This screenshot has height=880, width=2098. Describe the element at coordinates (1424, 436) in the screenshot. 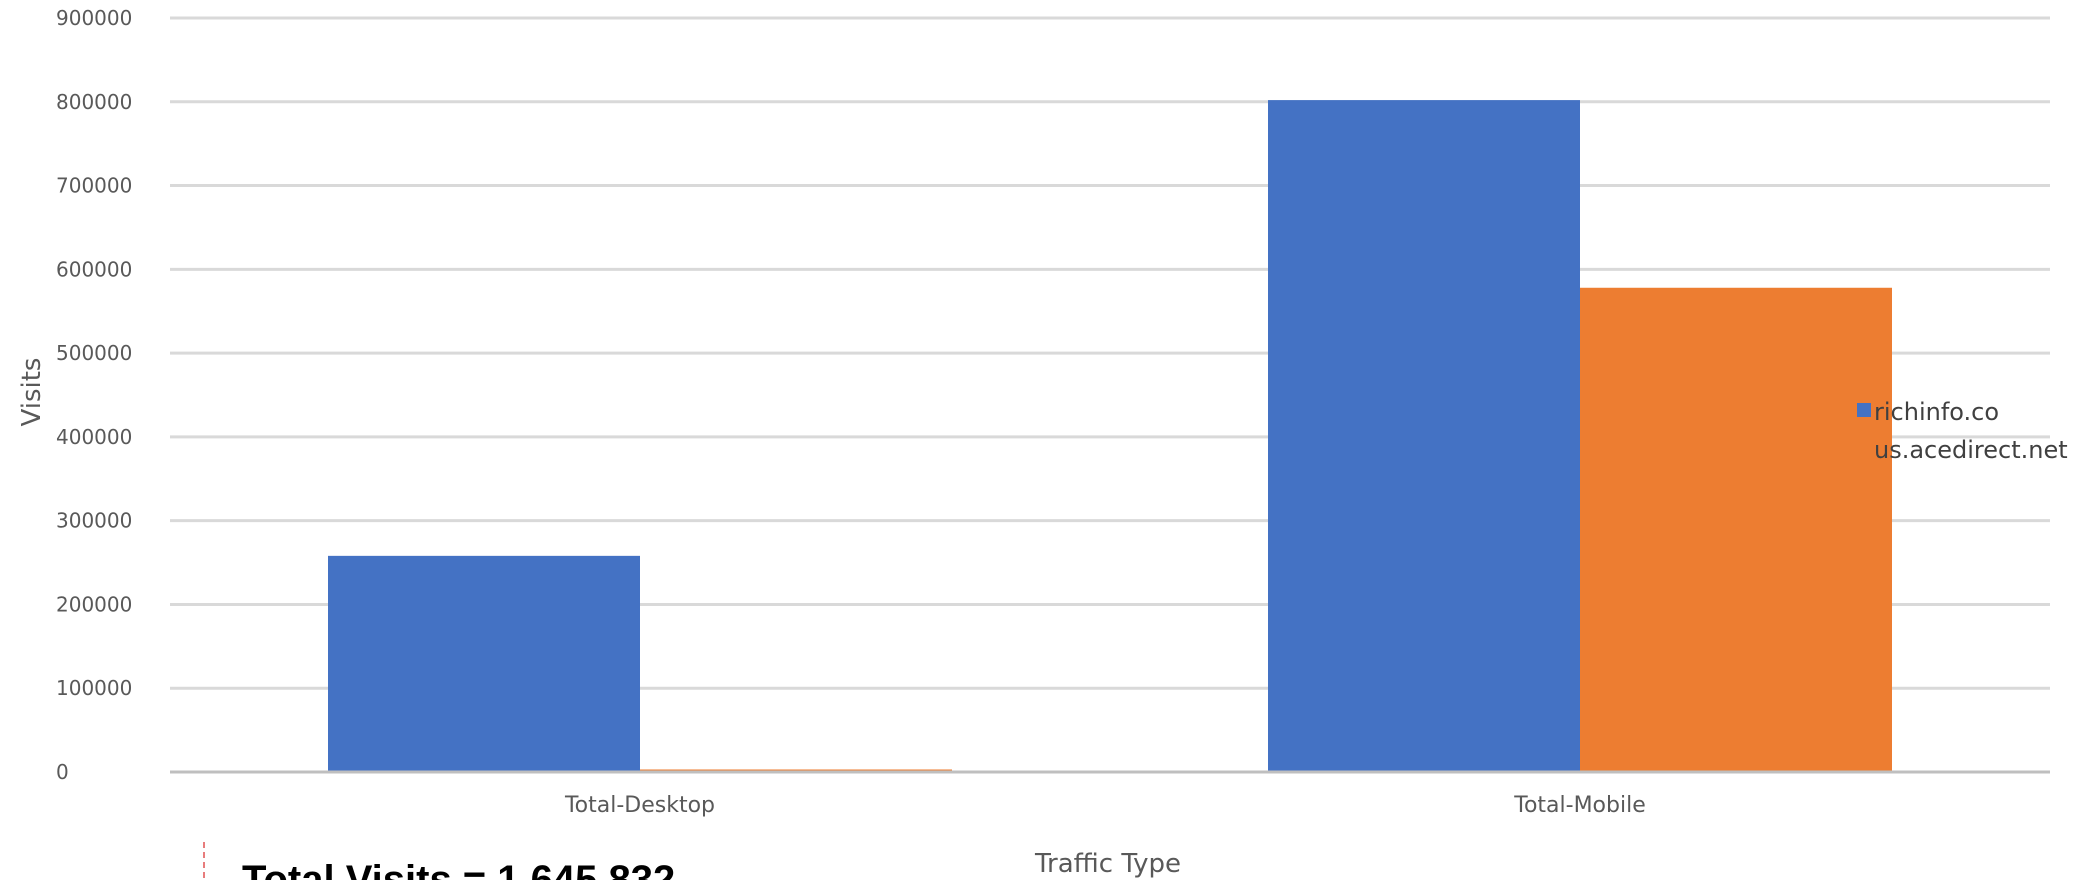

I see `bar-richinfo.co-Total-Mobile` at that location.